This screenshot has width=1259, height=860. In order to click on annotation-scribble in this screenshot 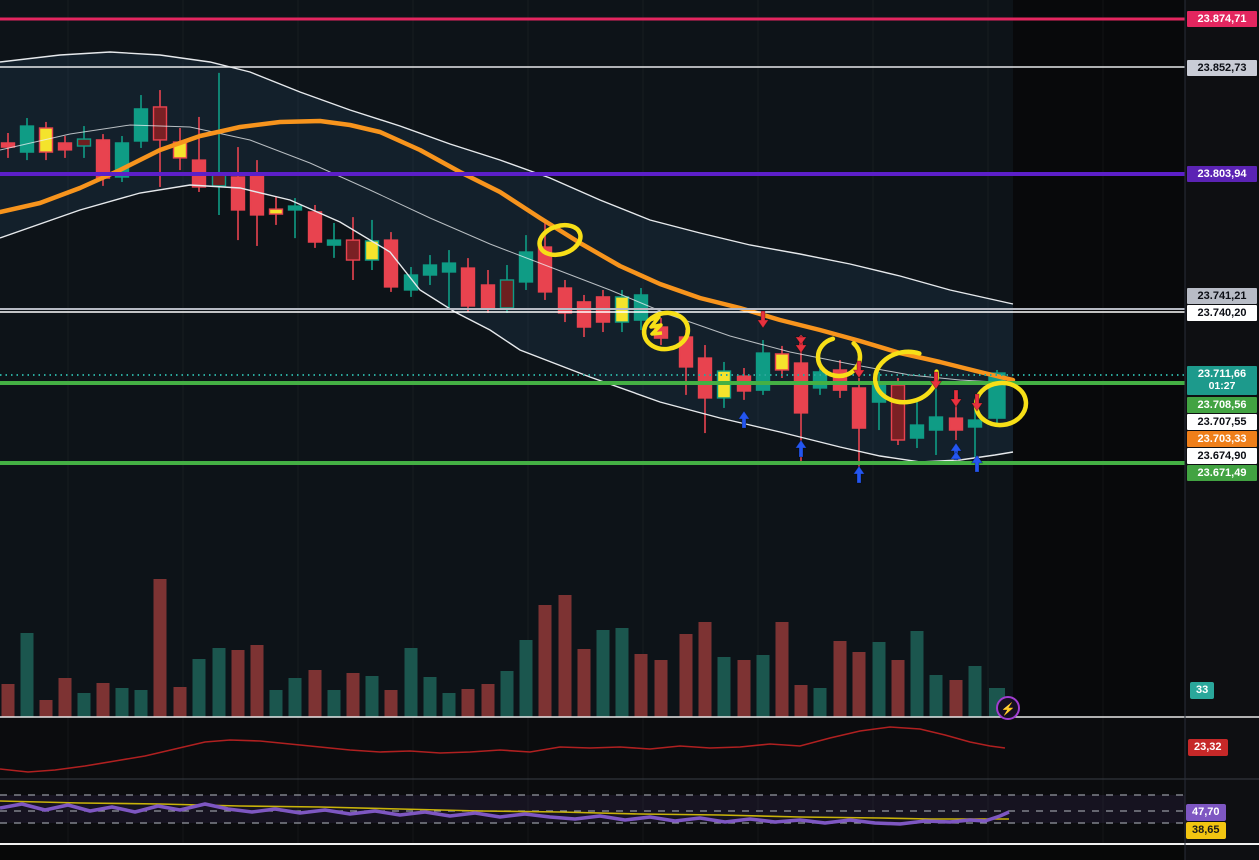, I will do `click(656, 325)`.